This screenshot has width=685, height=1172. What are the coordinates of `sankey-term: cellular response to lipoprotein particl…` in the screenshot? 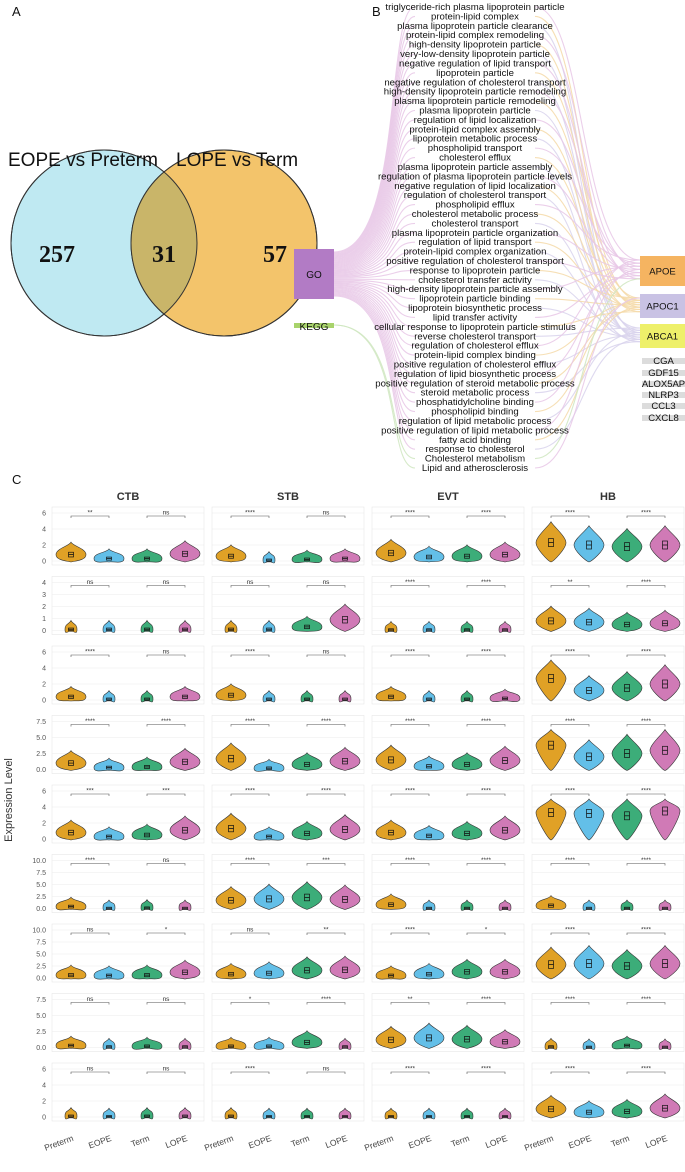 It's located at (475, 327).